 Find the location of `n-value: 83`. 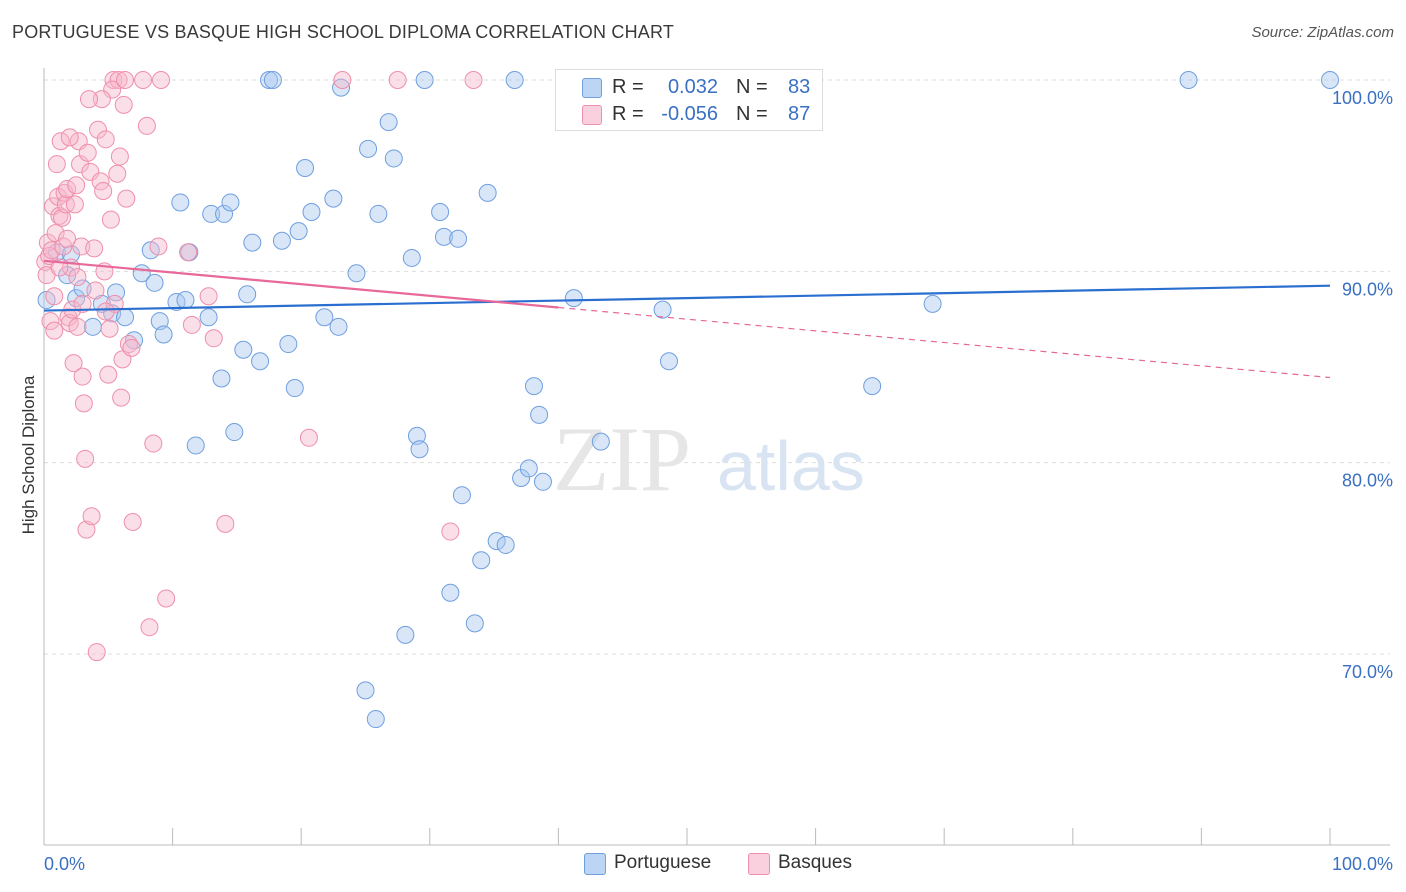

n-value: 83 is located at coordinates (799, 87).